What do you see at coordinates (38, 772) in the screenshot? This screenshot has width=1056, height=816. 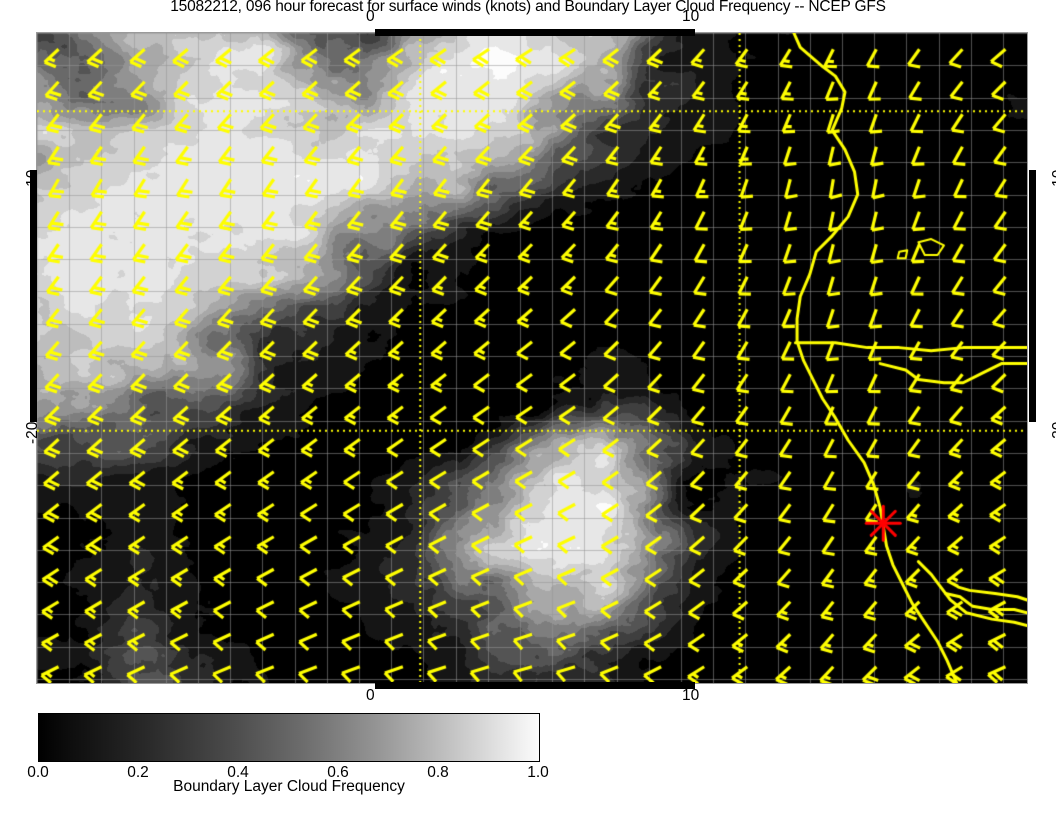 I see `colorbar-tick-0: 0.0` at bounding box center [38, 772].